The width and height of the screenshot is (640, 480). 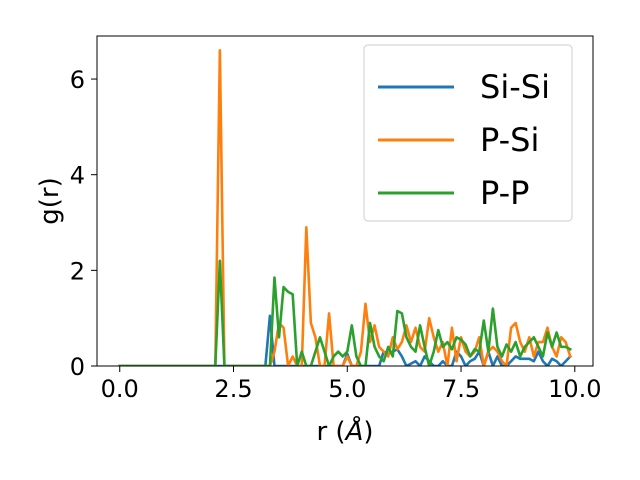 I want to click on legend: Si-Si P-Si P-P, so click(x=468, y=133).